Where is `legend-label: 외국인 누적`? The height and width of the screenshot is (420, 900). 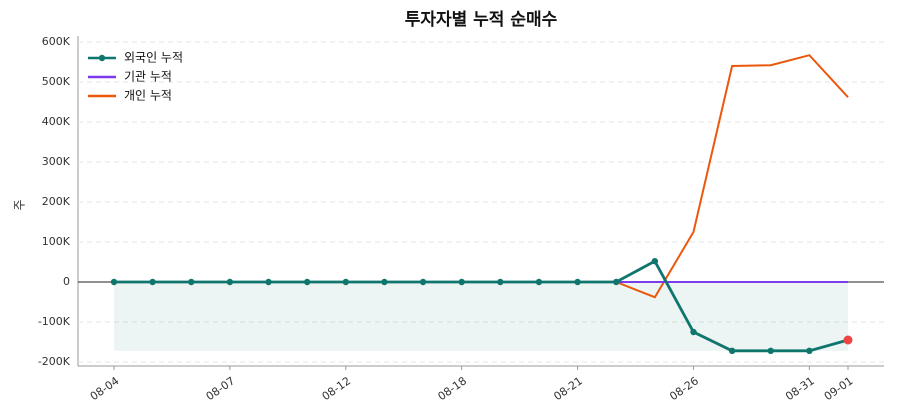 legend-label: 외국인 누적 is located at coordinates (153, 58).